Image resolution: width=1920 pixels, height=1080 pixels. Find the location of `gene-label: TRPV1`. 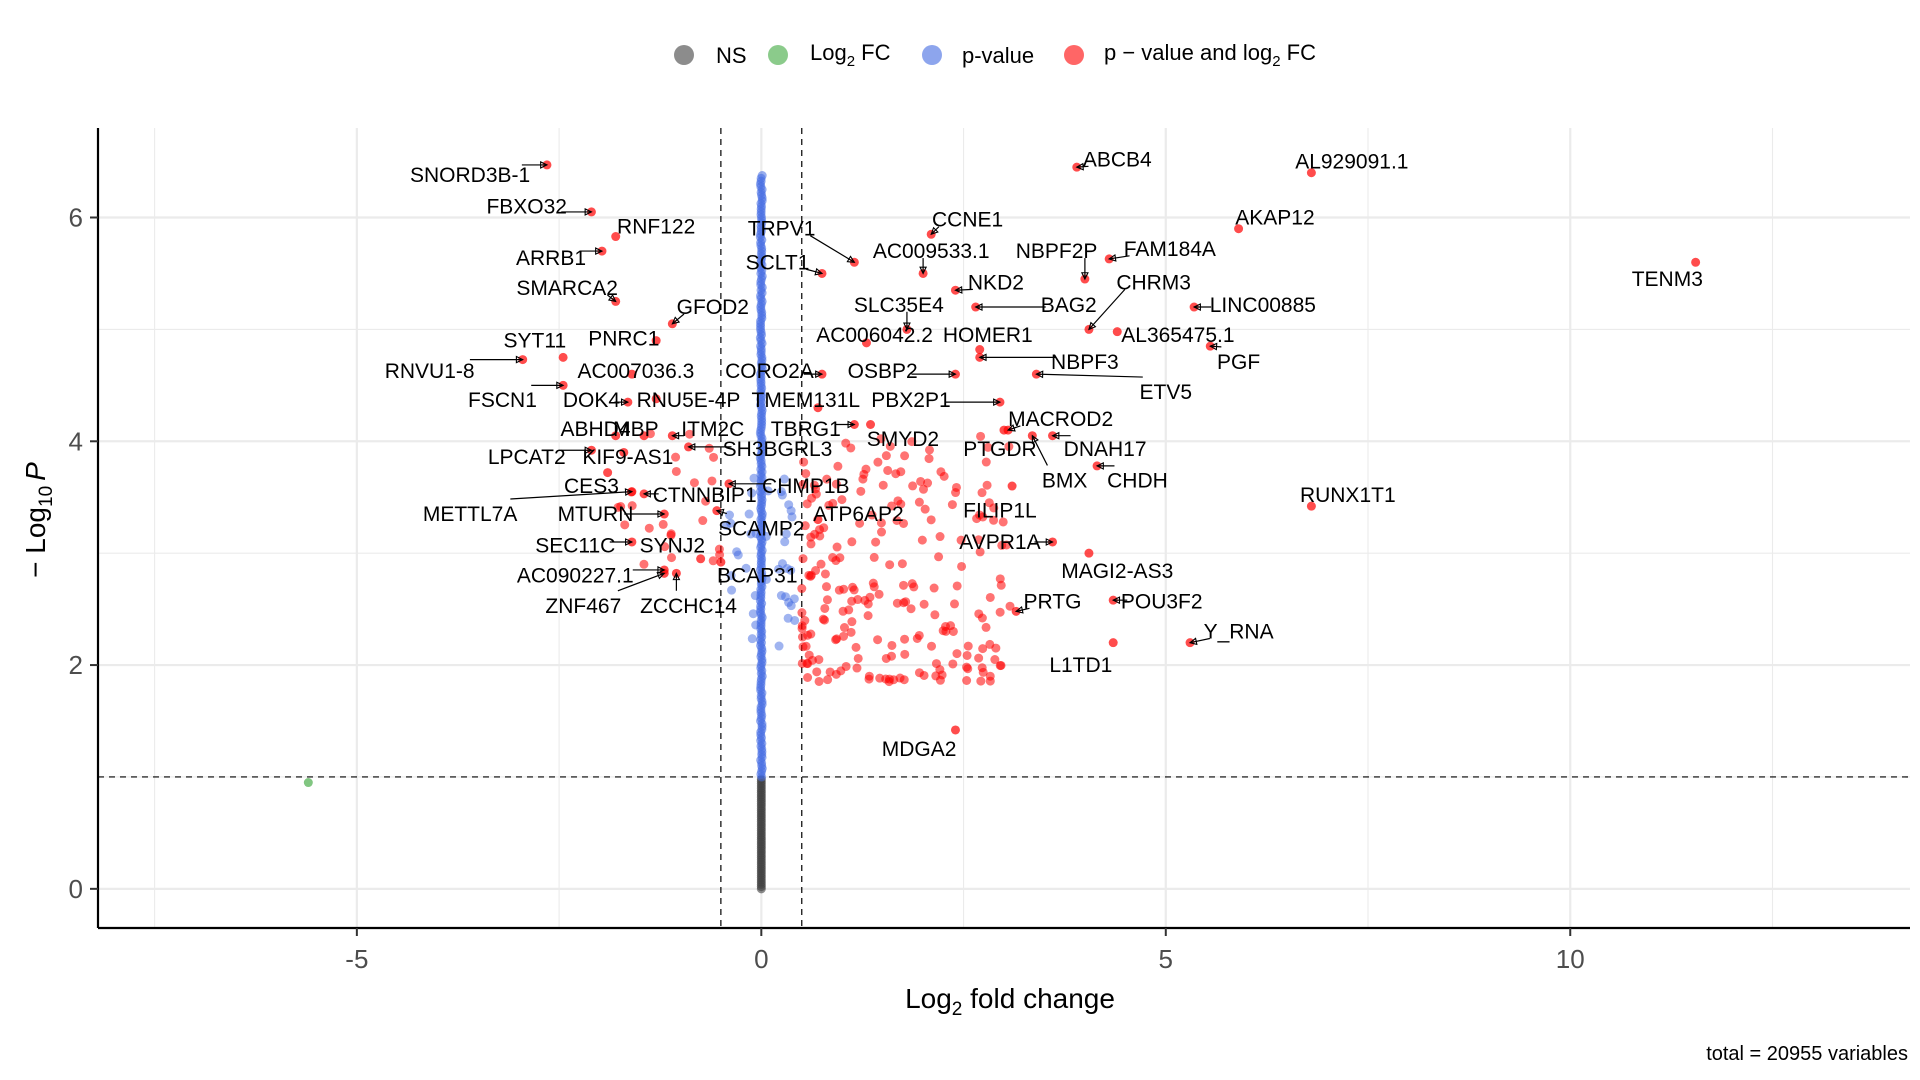

gene-label: TRPV1 is located at coordinates (782, 229).